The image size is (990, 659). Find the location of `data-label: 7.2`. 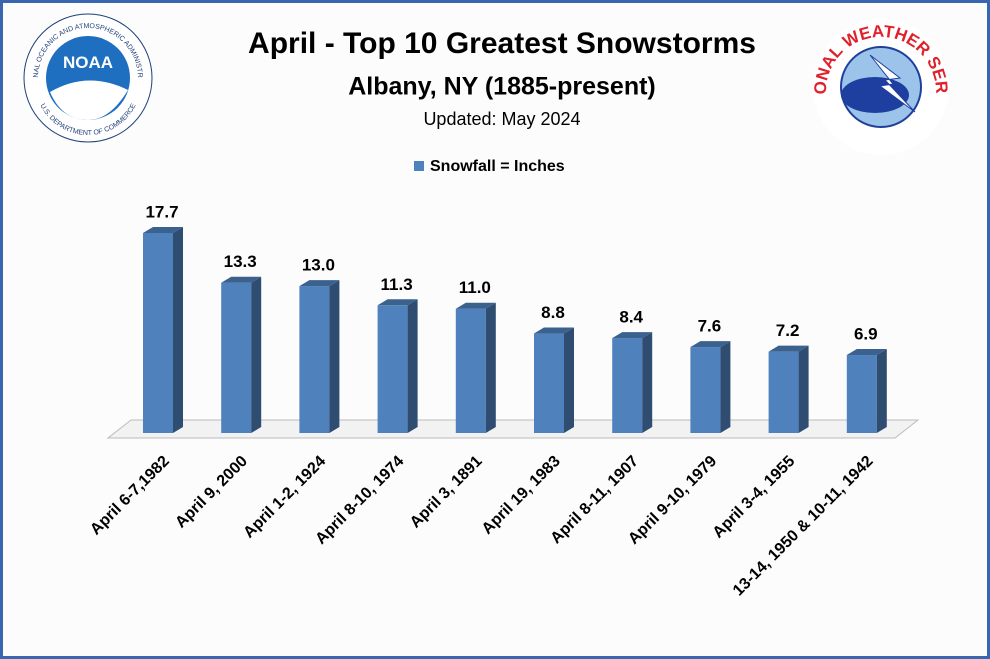

data-label: 7.2 is located at coordinates (788, 330).